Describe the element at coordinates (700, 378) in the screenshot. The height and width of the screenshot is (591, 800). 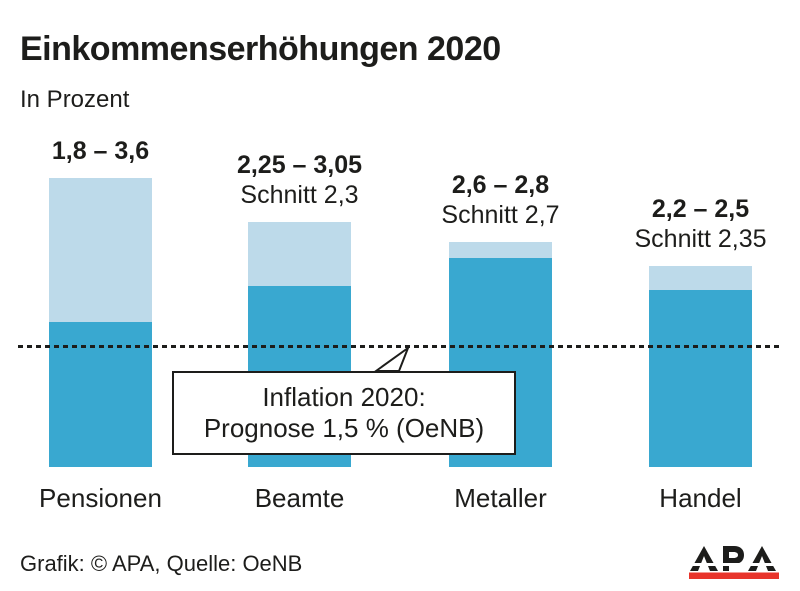
I see `bar-base-segment-handel` at that location.